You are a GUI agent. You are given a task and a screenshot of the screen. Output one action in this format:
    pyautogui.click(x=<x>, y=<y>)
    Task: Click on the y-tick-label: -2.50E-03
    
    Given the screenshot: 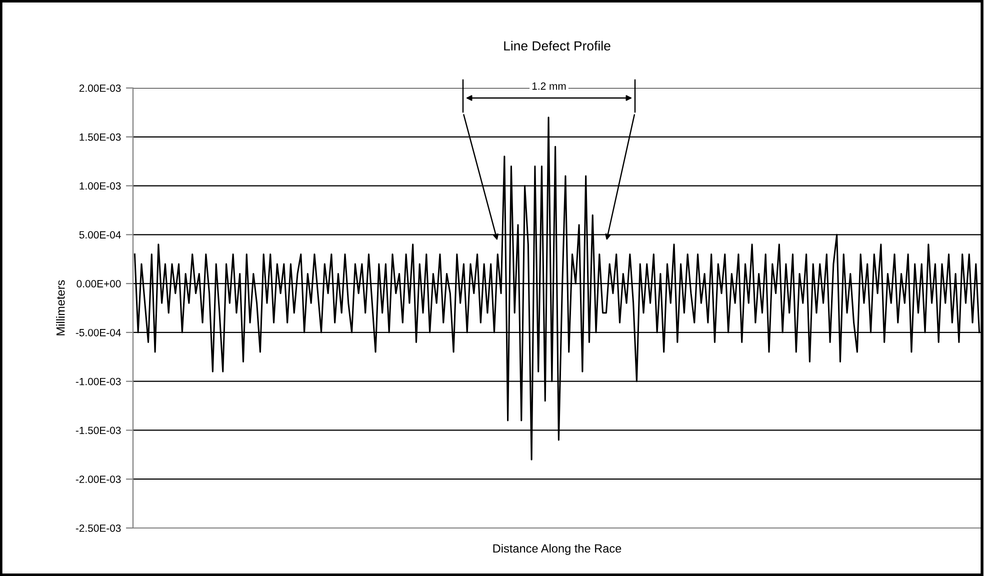 What is the action you would take?
    pyautogui.click(x=98, y=528)
    